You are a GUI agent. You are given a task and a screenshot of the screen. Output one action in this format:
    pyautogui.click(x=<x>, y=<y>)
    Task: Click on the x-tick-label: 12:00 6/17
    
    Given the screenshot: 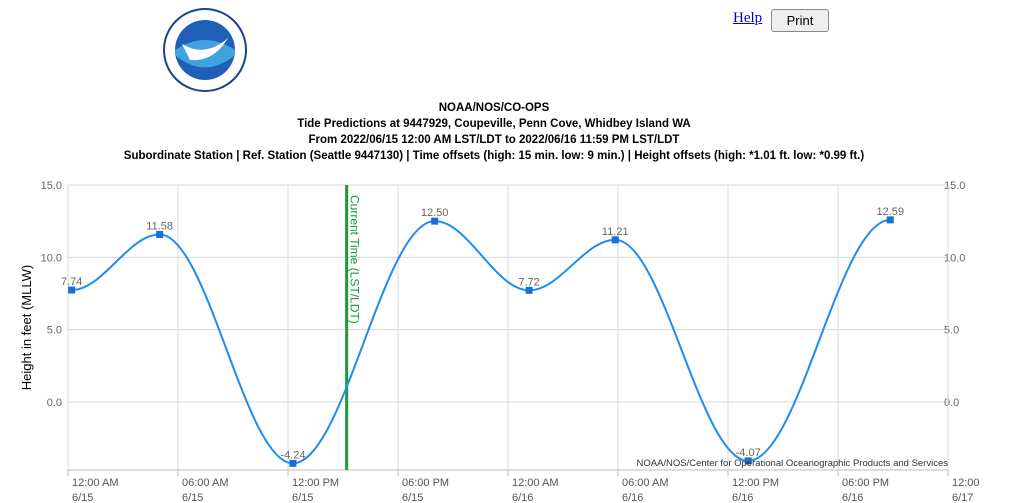 What is the action you would take?
    pyautogui.click(x=966, y=490)
    